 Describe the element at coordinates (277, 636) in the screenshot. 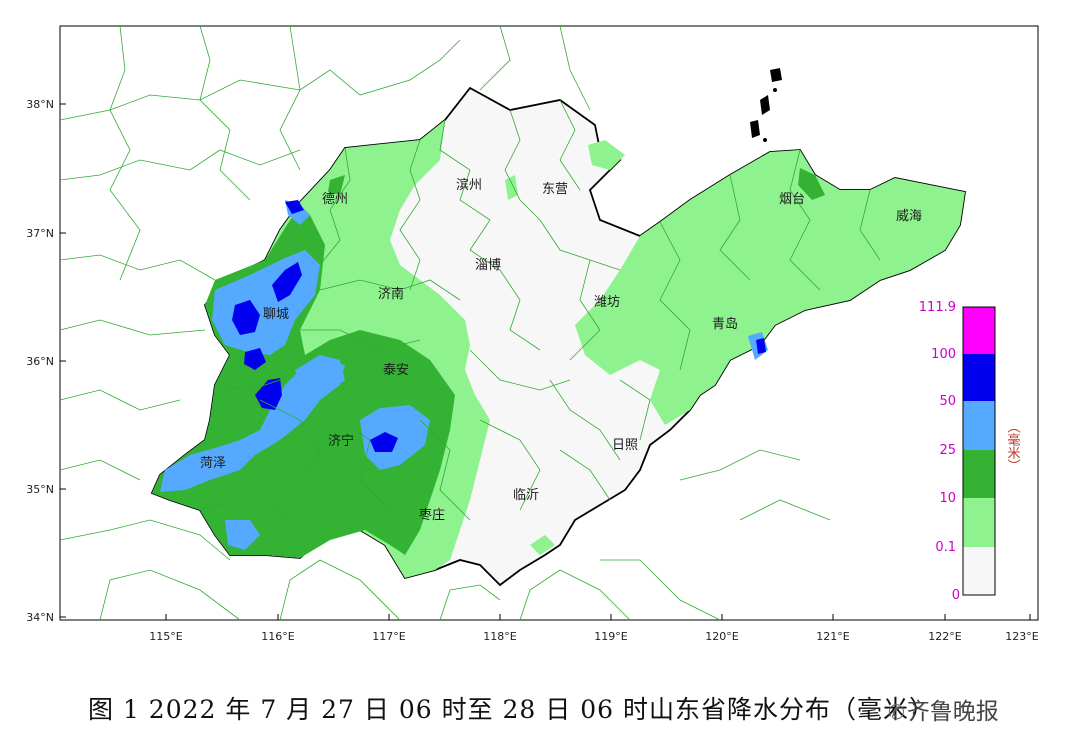

I see `lon-label: 116°E` at that location.